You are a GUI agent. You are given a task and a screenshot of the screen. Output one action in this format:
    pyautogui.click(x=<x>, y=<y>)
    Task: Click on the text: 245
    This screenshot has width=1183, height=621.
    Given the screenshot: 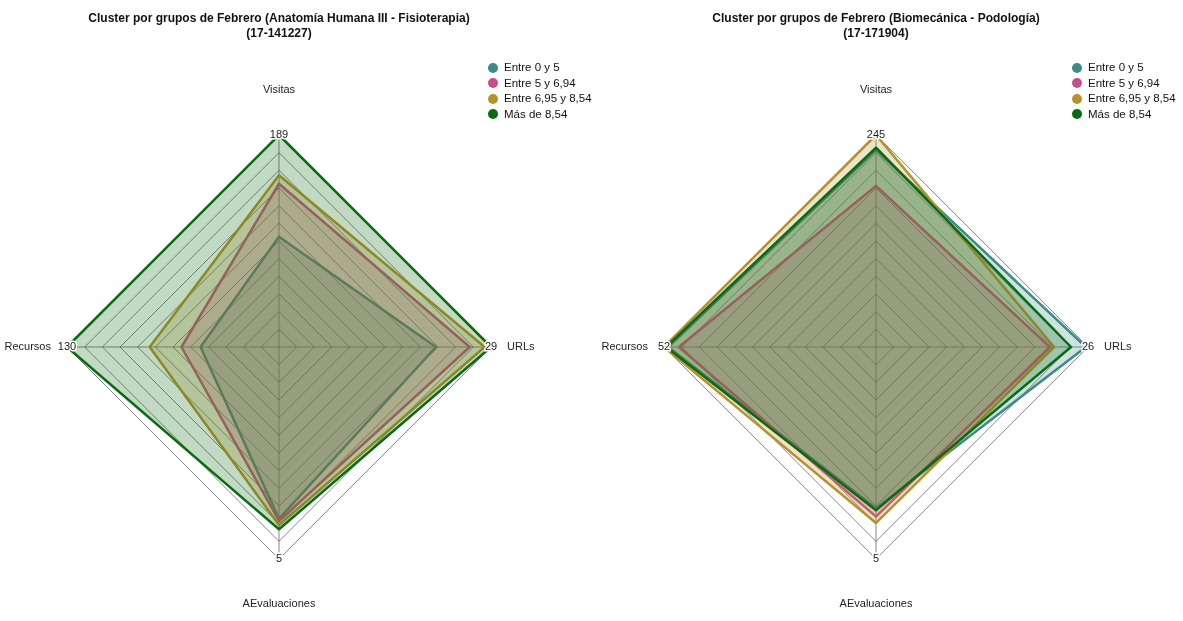 What is the action you would take?
    pyautogui.click(x=876, y=133)
    